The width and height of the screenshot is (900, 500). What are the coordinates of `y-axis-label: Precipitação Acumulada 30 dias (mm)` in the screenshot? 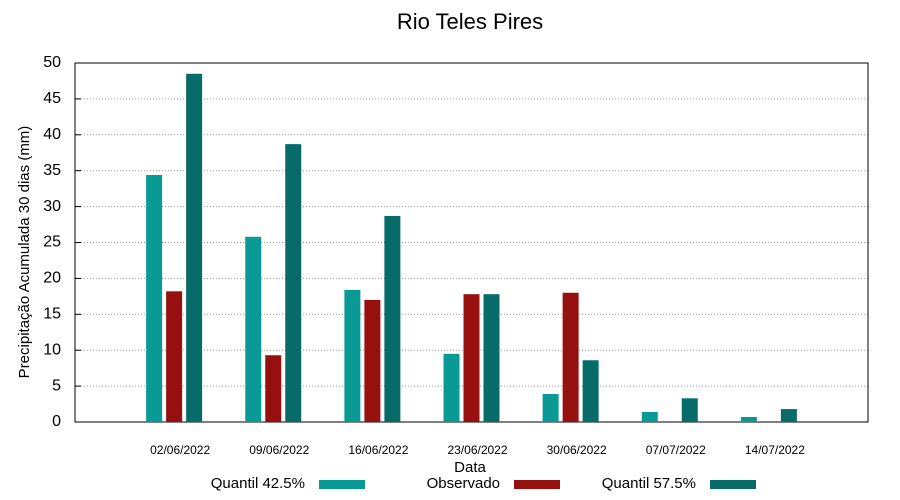 It's located at (24, 252).